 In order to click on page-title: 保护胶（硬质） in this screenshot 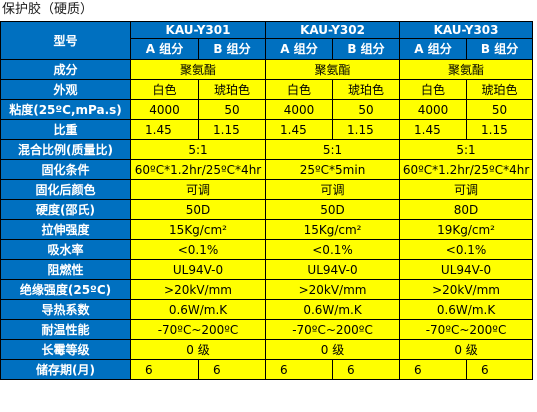, I will do `click(48, 9)`.